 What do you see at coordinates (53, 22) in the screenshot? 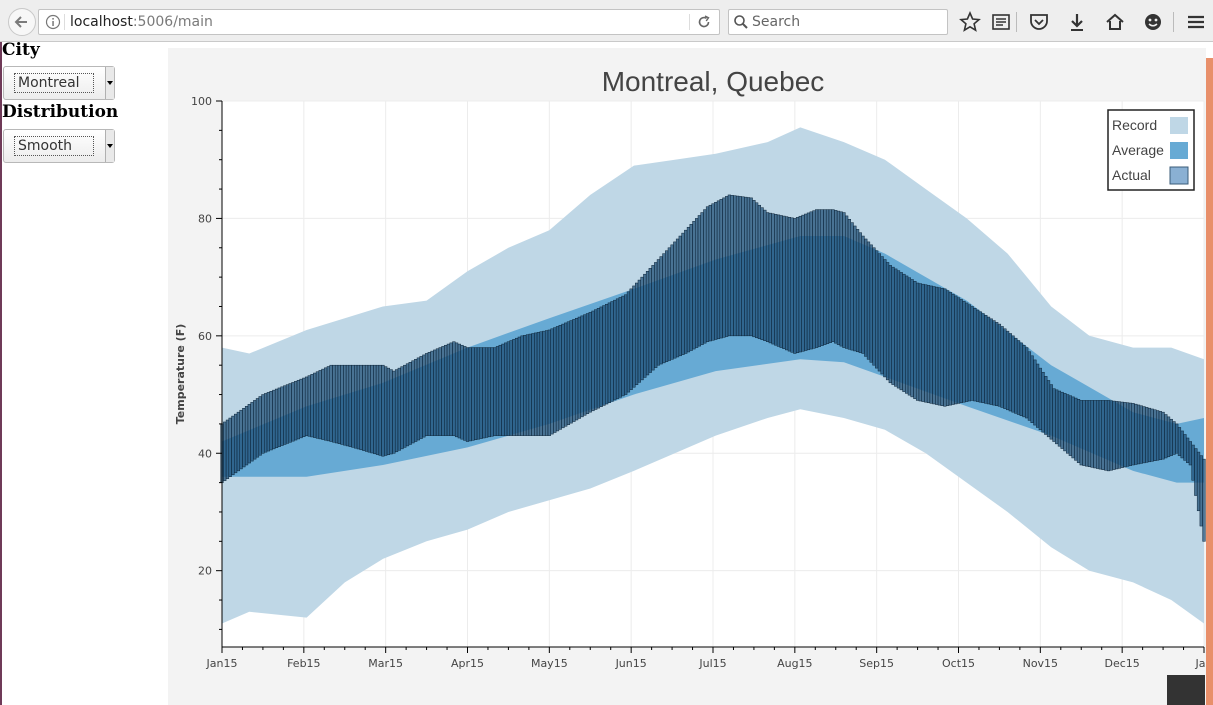
I see `info-icon` at bounding box center [53, 22].